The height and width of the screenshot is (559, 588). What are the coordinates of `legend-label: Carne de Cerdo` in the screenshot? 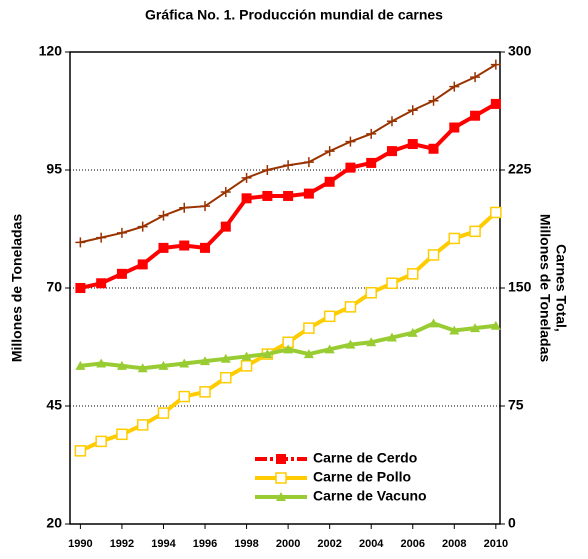 It's located at (365, 458).